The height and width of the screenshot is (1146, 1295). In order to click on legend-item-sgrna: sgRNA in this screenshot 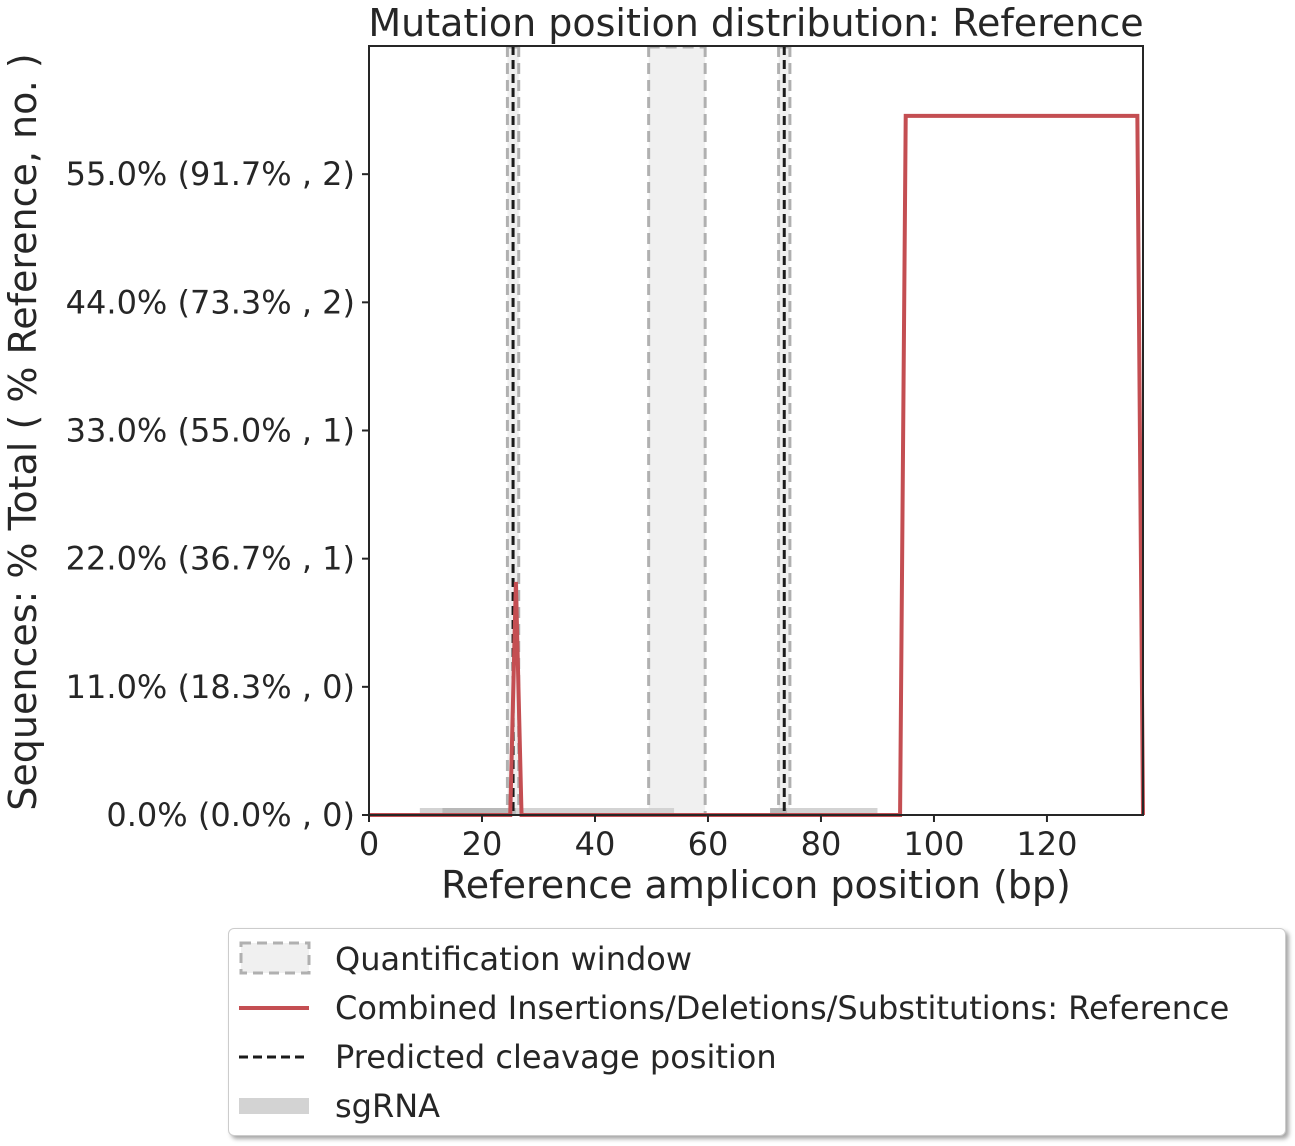, I will do `click(757, 1106)`.